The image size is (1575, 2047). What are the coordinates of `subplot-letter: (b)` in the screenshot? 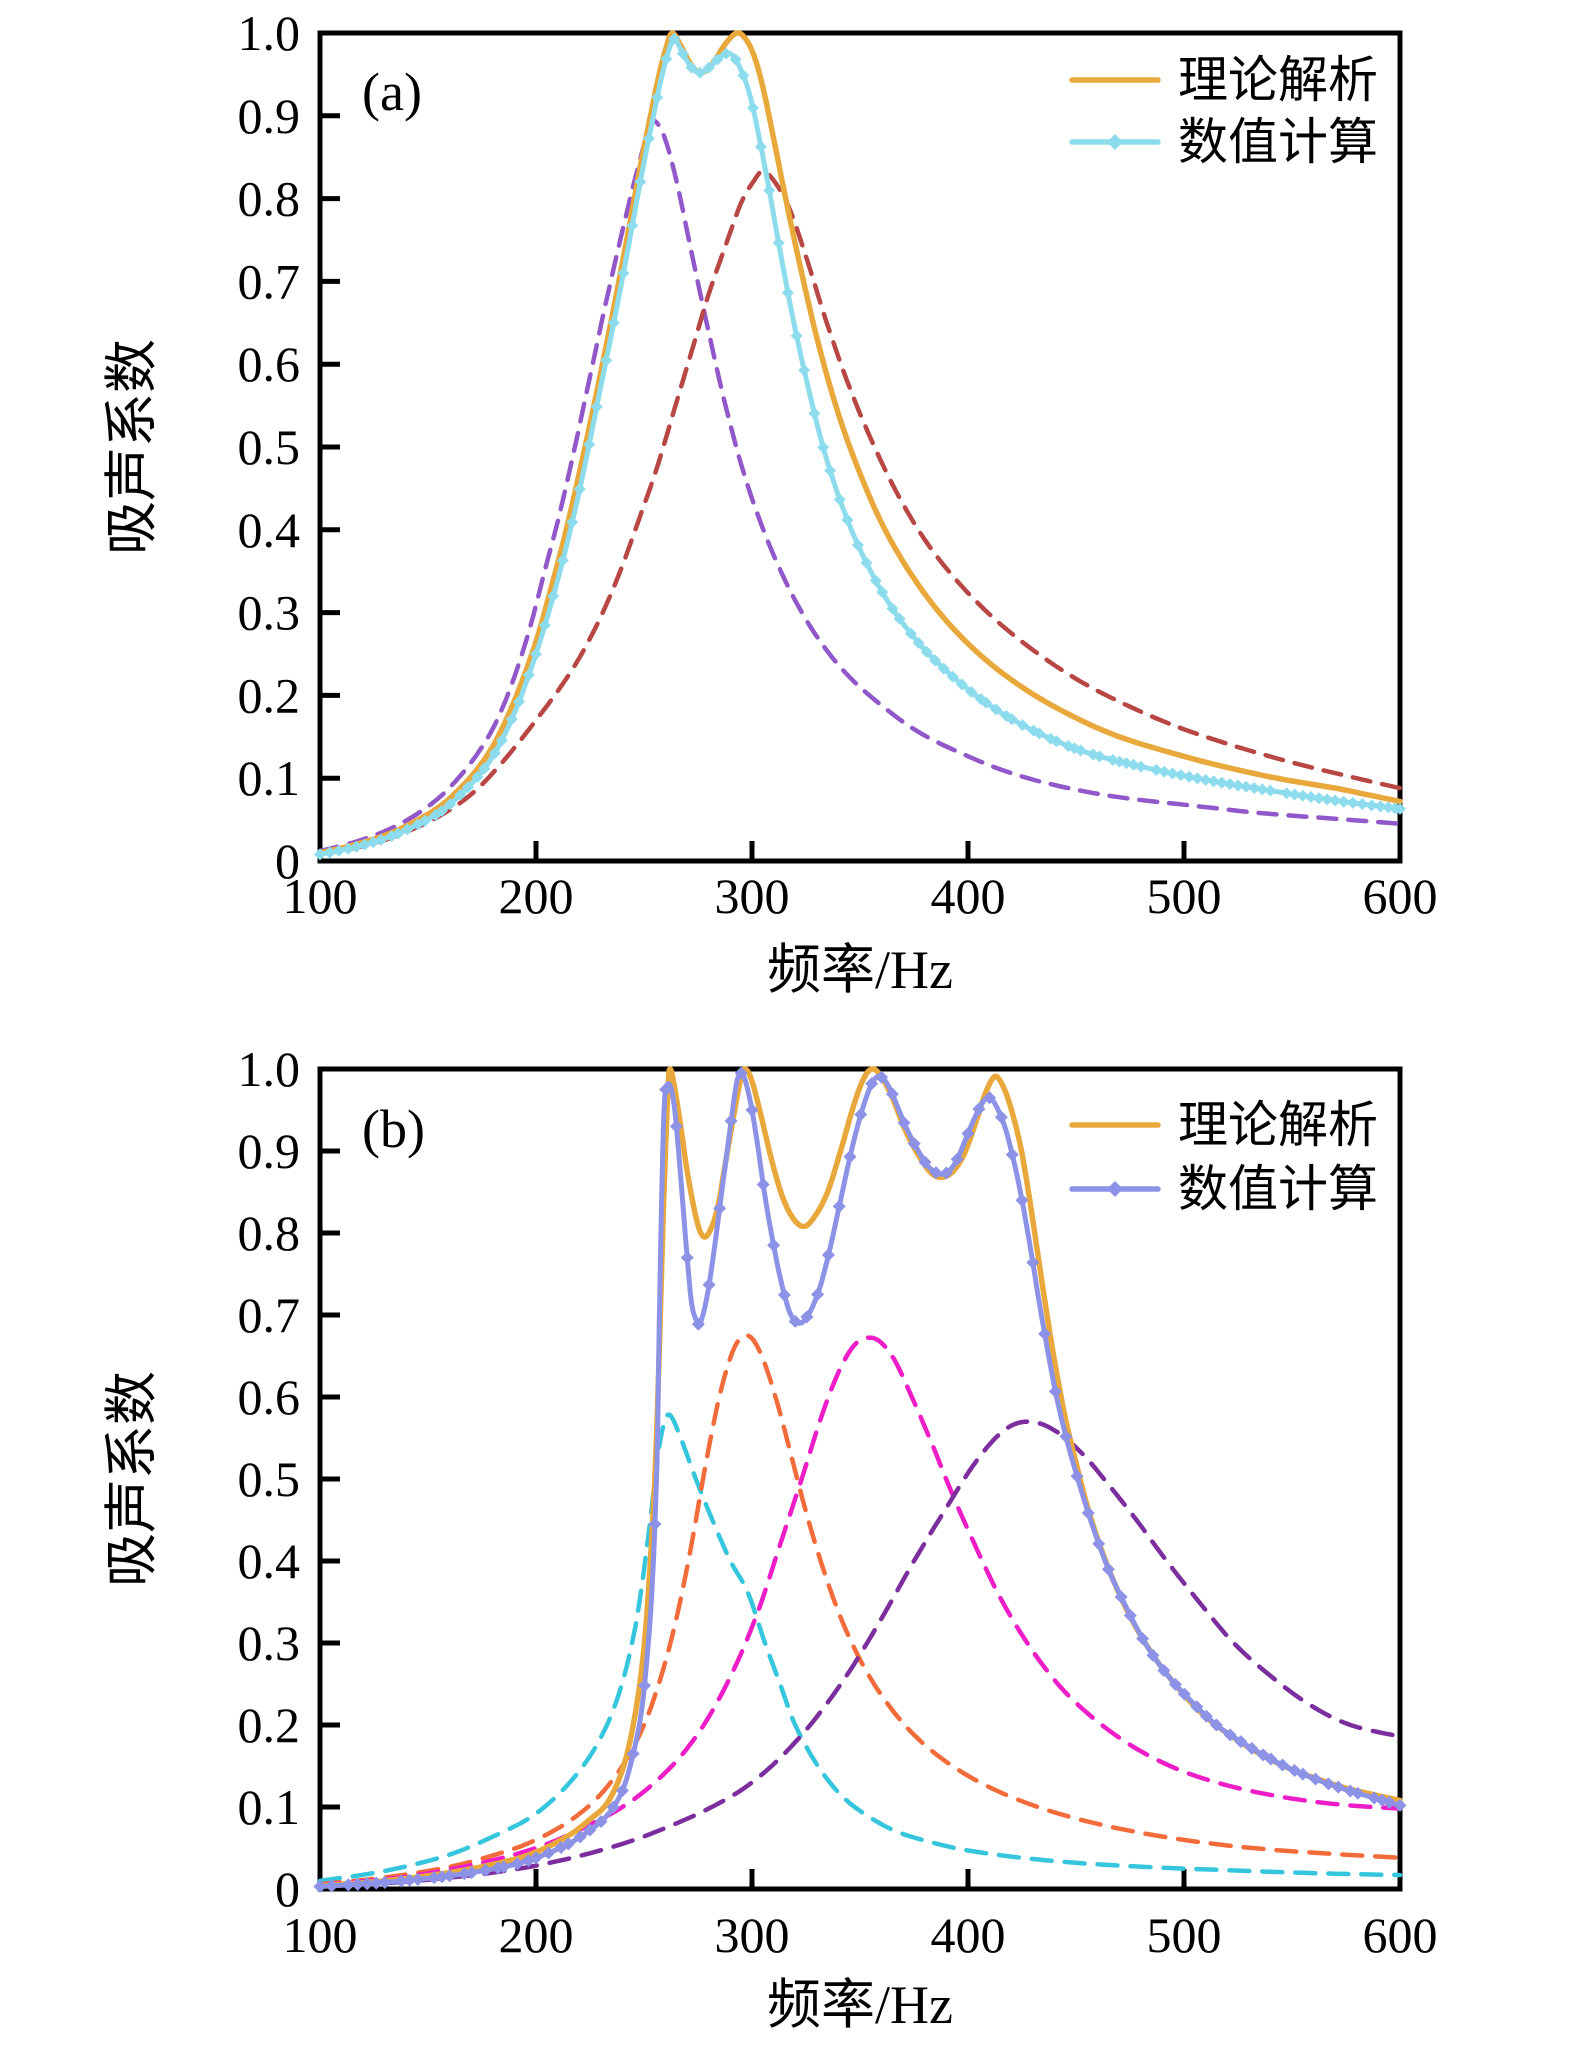 It's located at (393, 1129).